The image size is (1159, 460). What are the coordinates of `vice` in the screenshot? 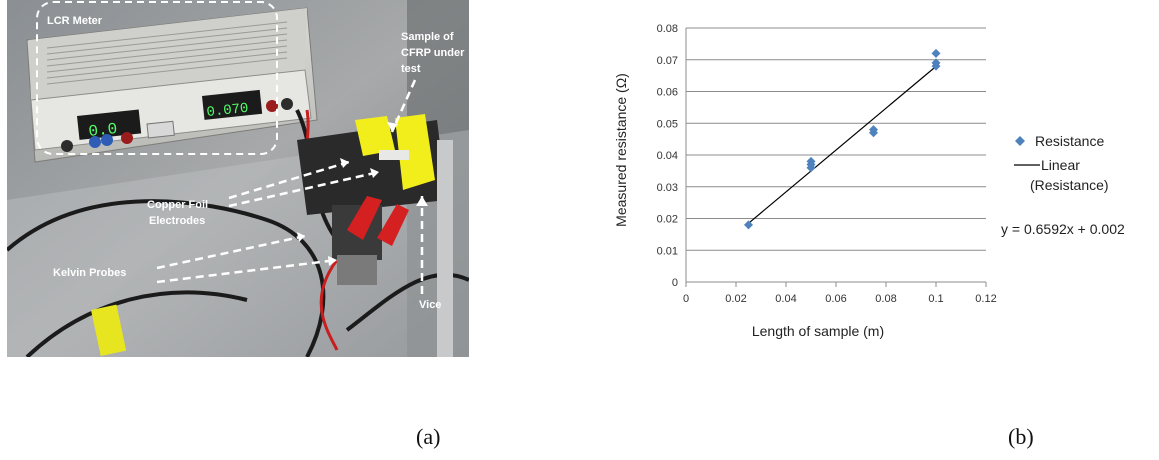 It's located at (372, 199).